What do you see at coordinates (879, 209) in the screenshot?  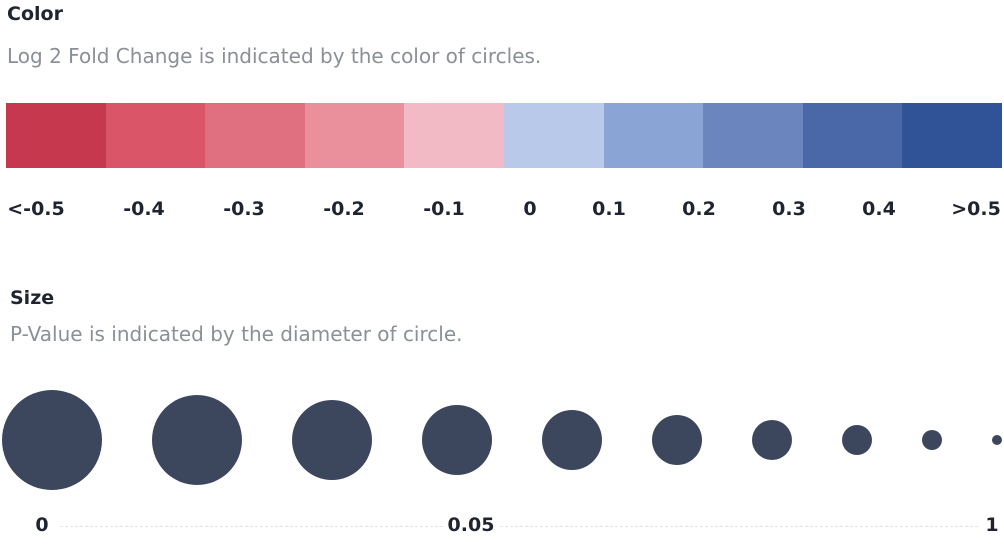 I see `color-scale-label: 0.4` at bounding box center [879, 209].